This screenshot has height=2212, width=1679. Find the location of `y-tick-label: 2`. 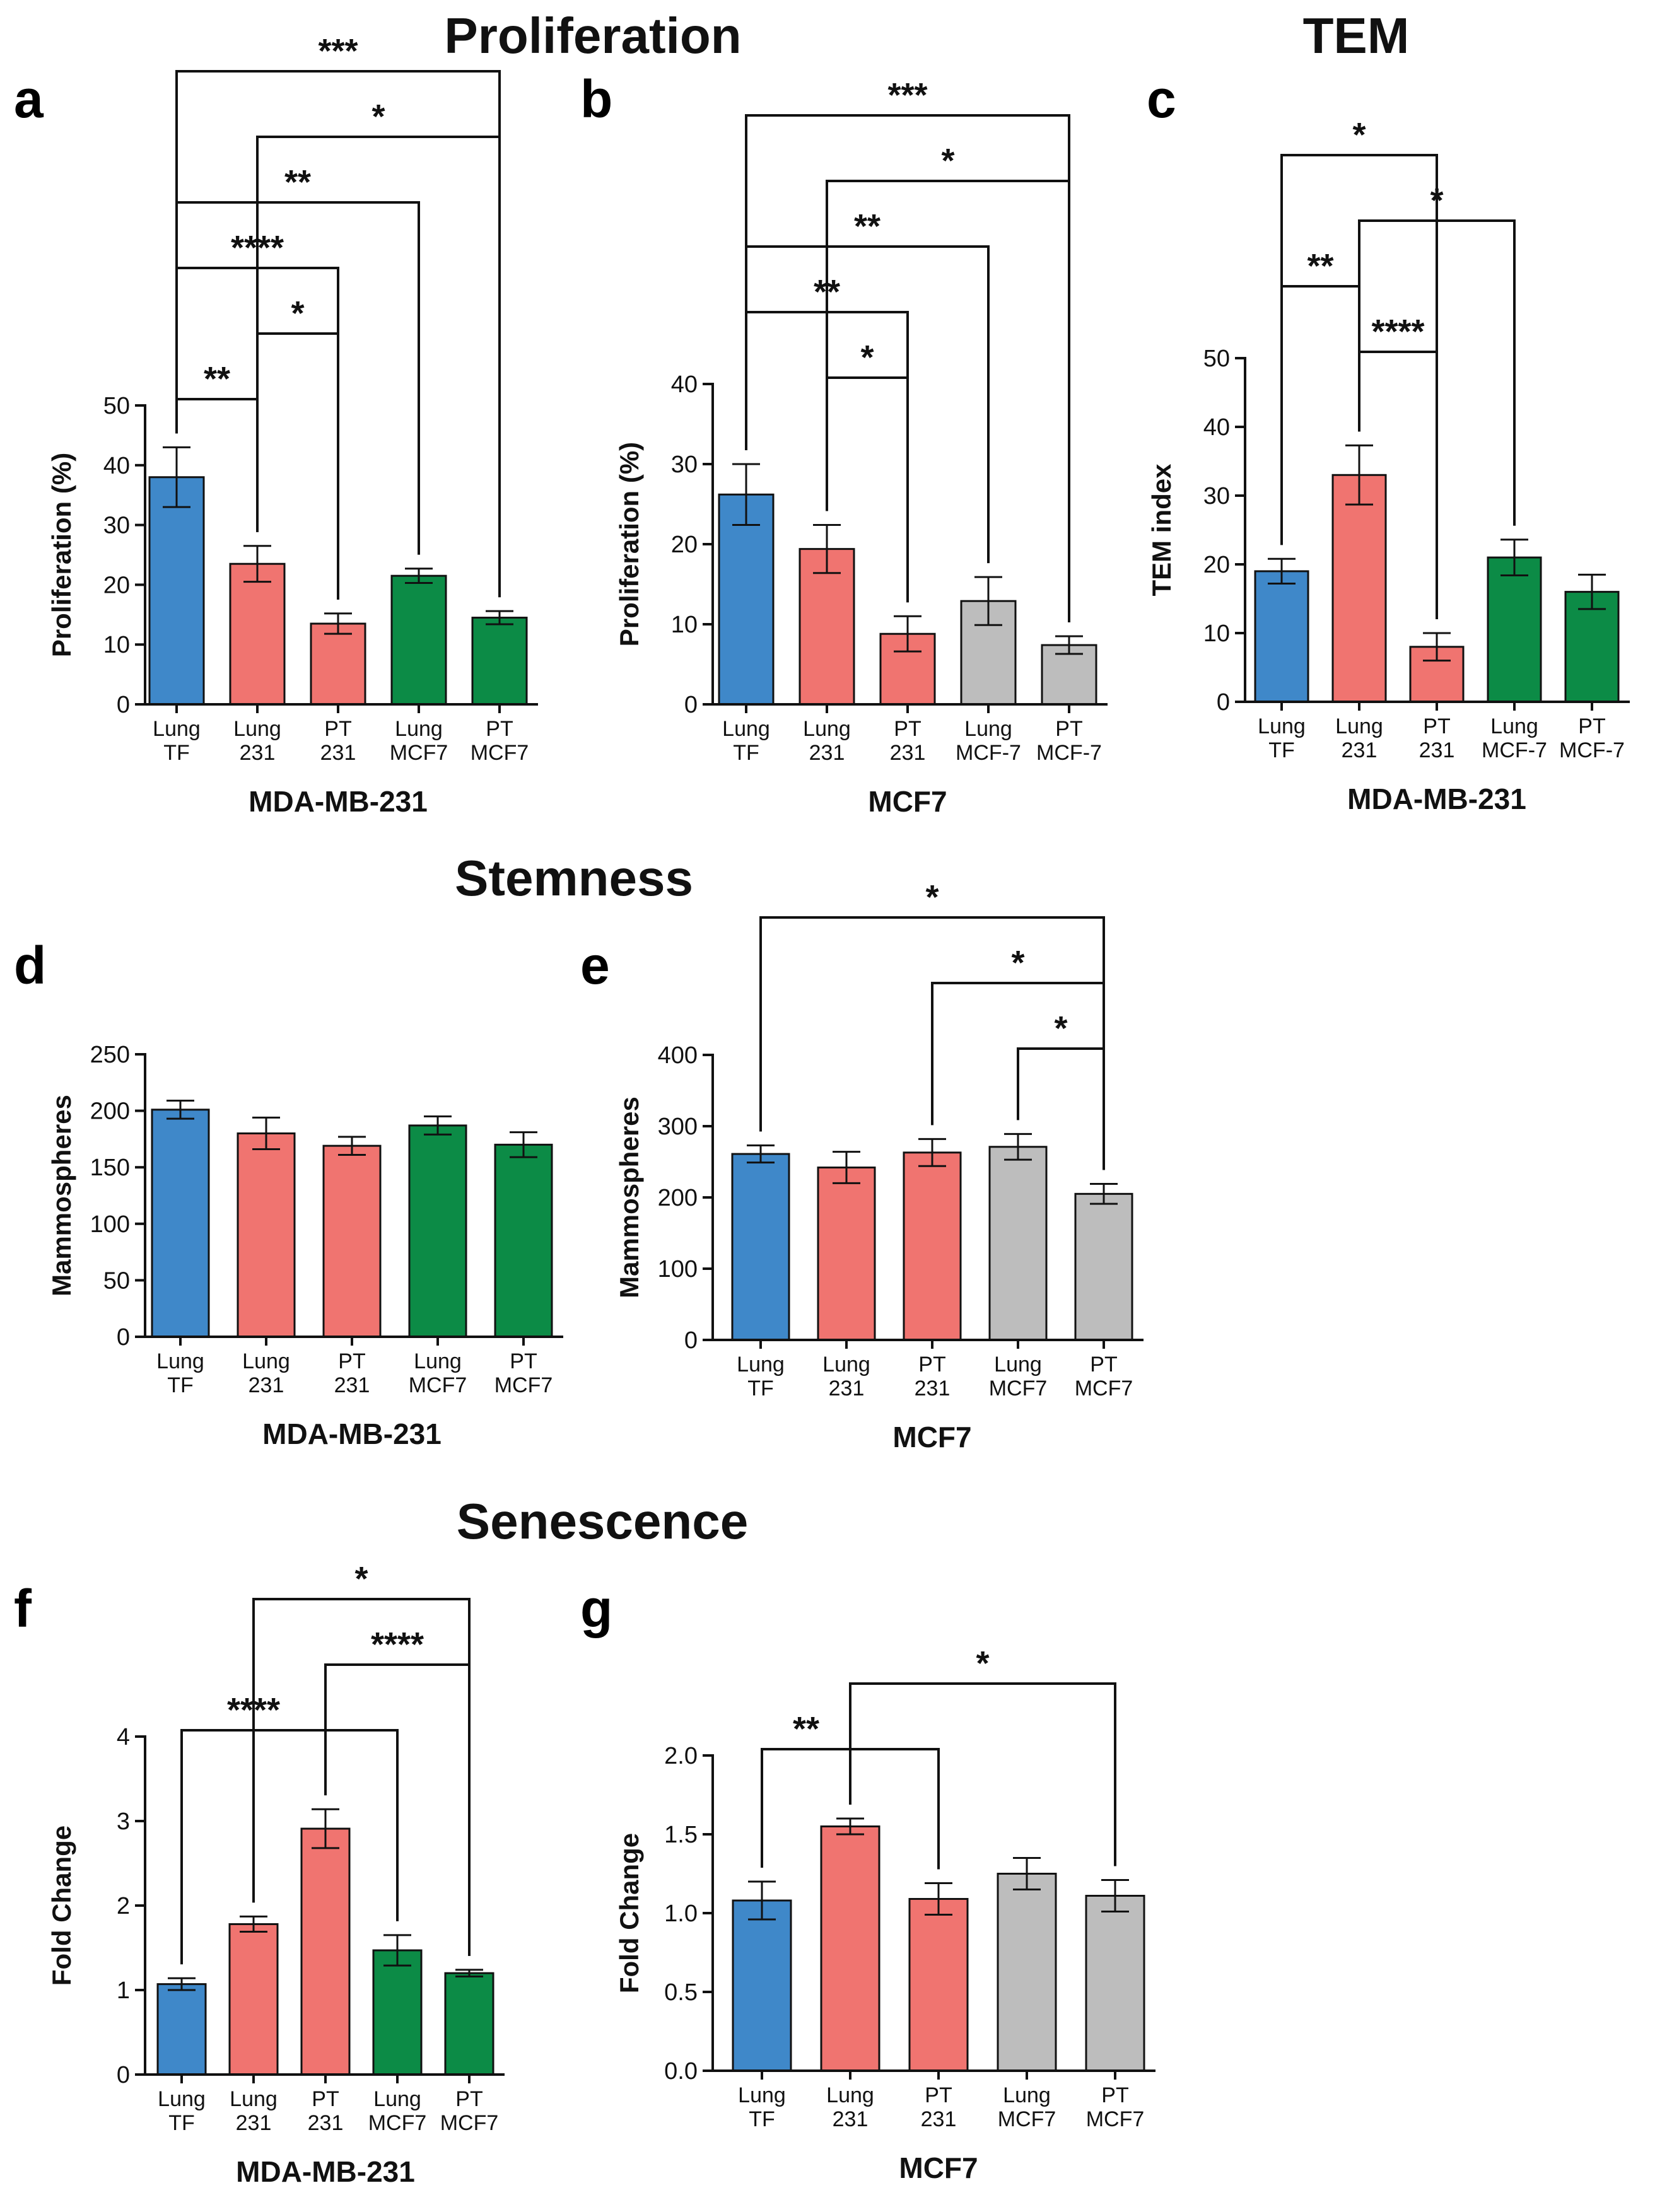

y-tick-label: 2 is located at coordinates (124, 1906).